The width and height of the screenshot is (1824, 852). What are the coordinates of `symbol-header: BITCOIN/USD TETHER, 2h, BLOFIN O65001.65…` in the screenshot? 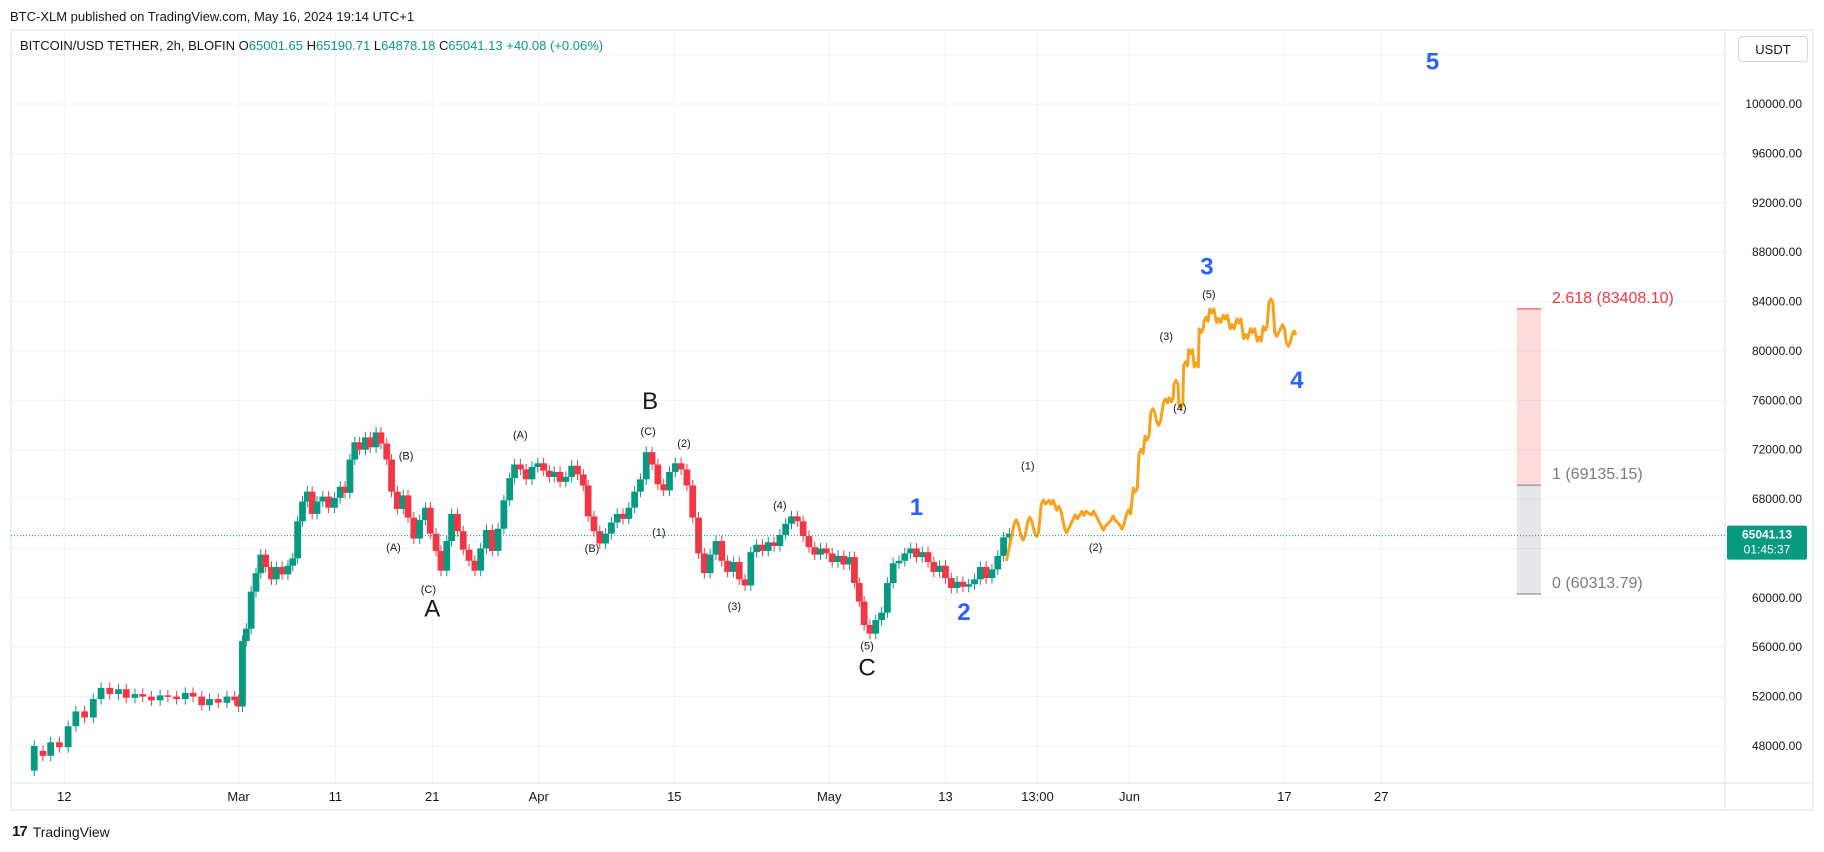 It's located at (311, 45).